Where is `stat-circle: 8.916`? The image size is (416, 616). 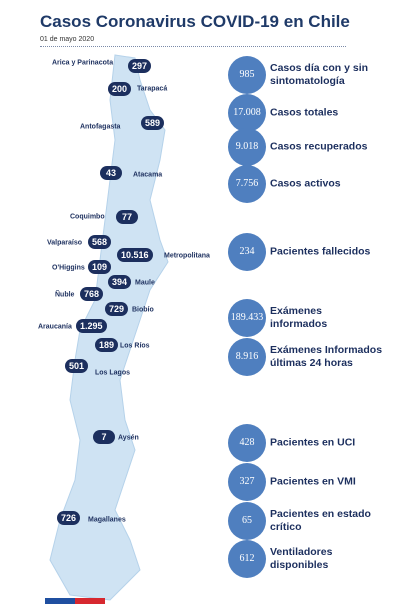 stat-circle: 8.916 is located at coordinates (247, 357).